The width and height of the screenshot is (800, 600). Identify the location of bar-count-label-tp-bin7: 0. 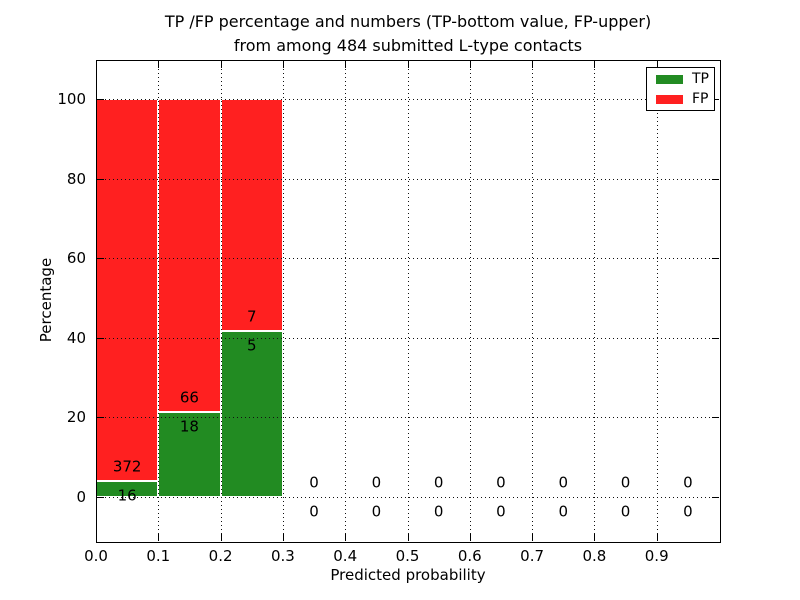
(563, 511).